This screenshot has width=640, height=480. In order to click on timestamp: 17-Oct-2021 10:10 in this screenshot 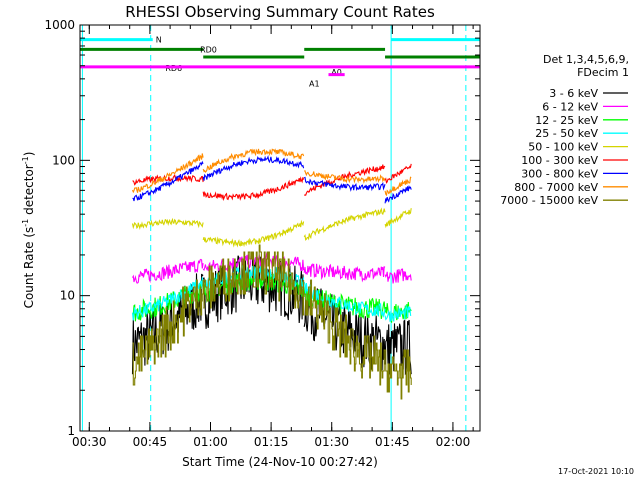, I will do `click(596, 471)`.